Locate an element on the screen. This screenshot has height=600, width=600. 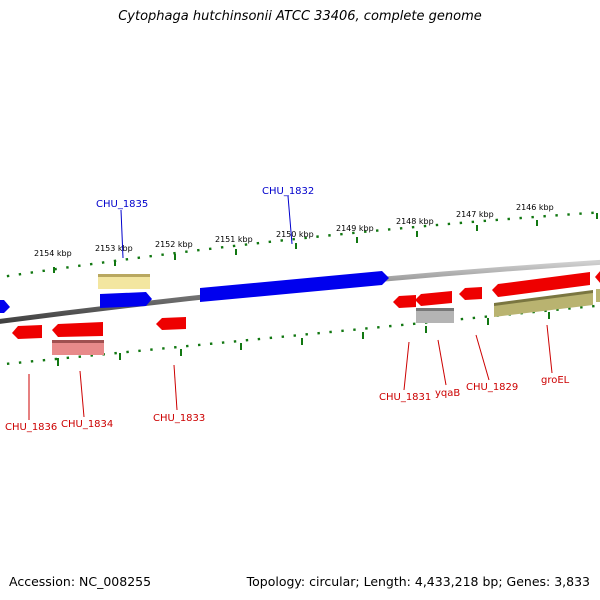
gene-arrow-reverse-edge is located at coordinates (597, 277).